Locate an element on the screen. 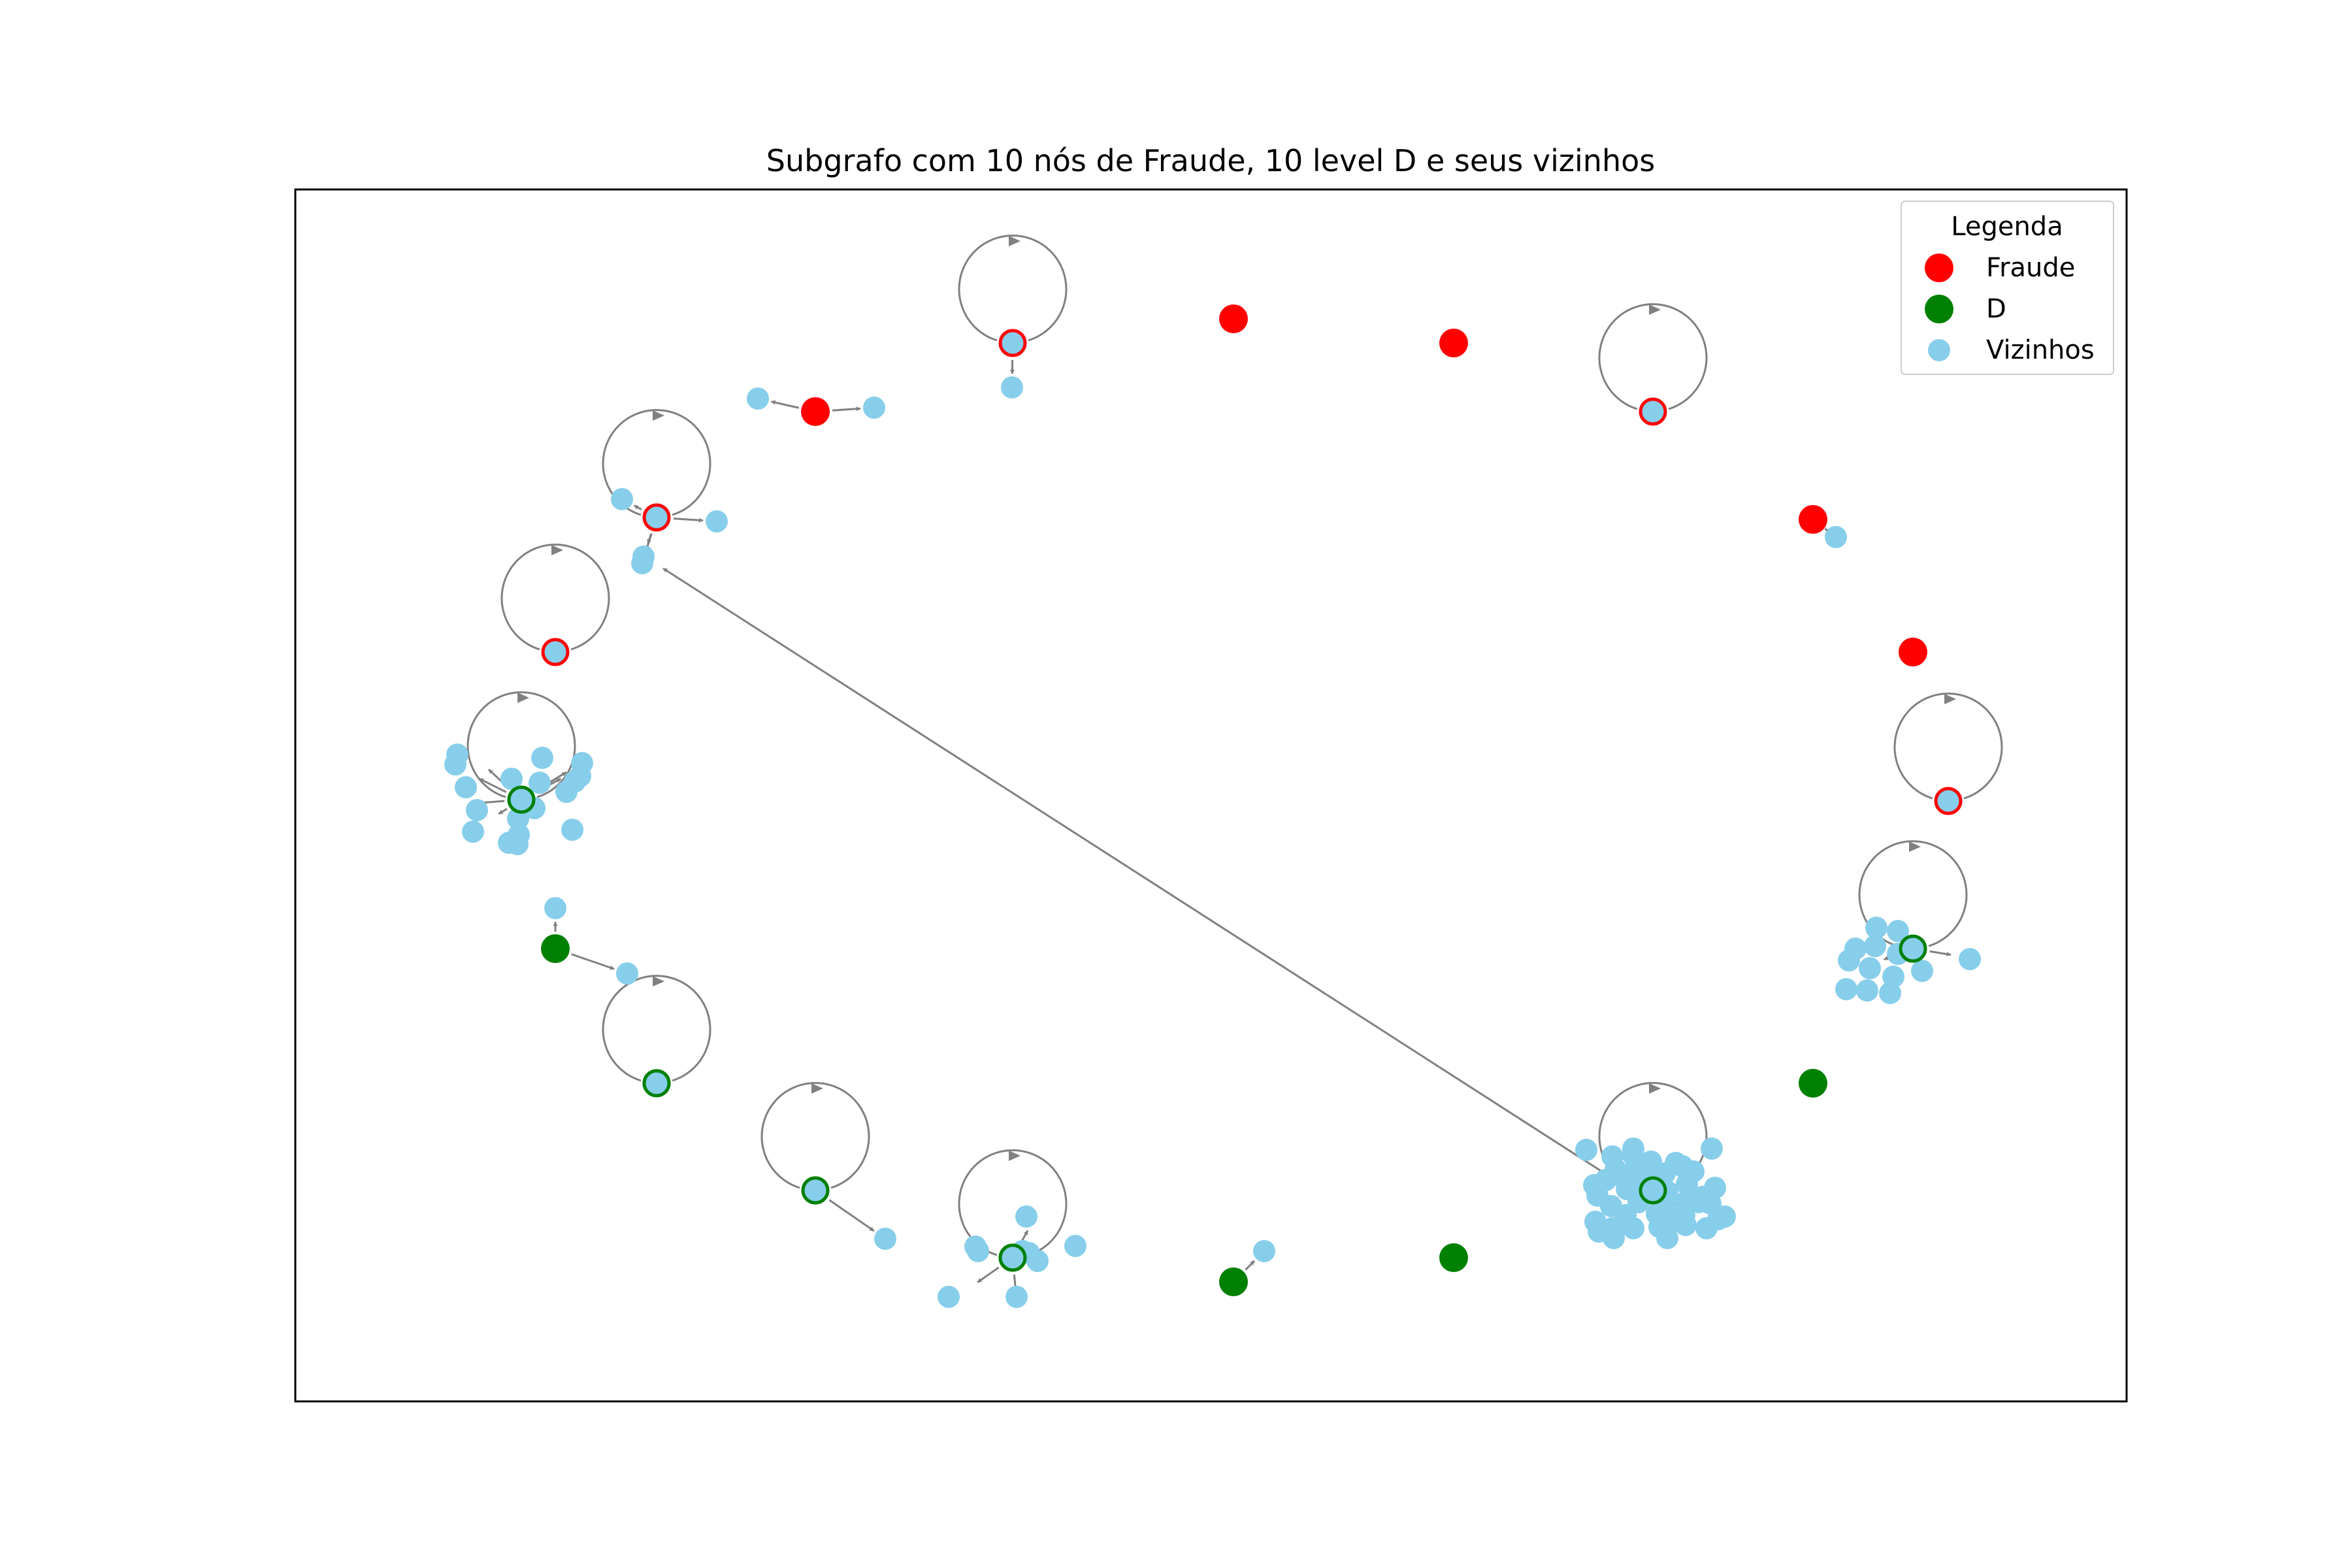 The width and height of the screenshot is (2352, 1568). legend: Legenda Fraude D Vizinhos is located at coordinates (2007, 288).